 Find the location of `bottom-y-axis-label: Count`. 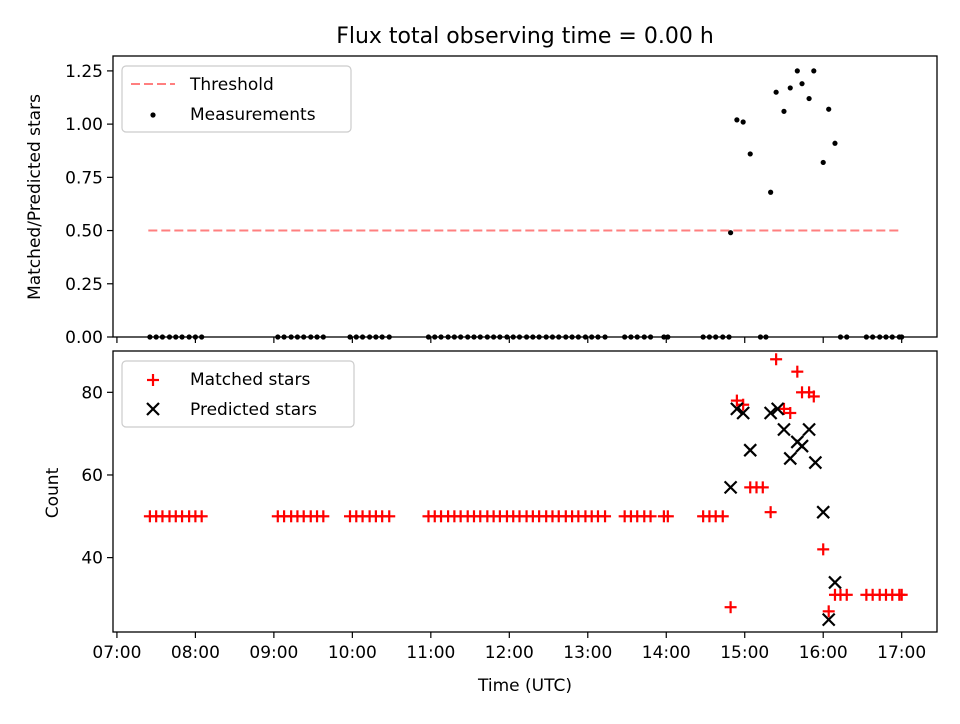

bottom-y-axis-label: Count is located at coordinates (53, 492).